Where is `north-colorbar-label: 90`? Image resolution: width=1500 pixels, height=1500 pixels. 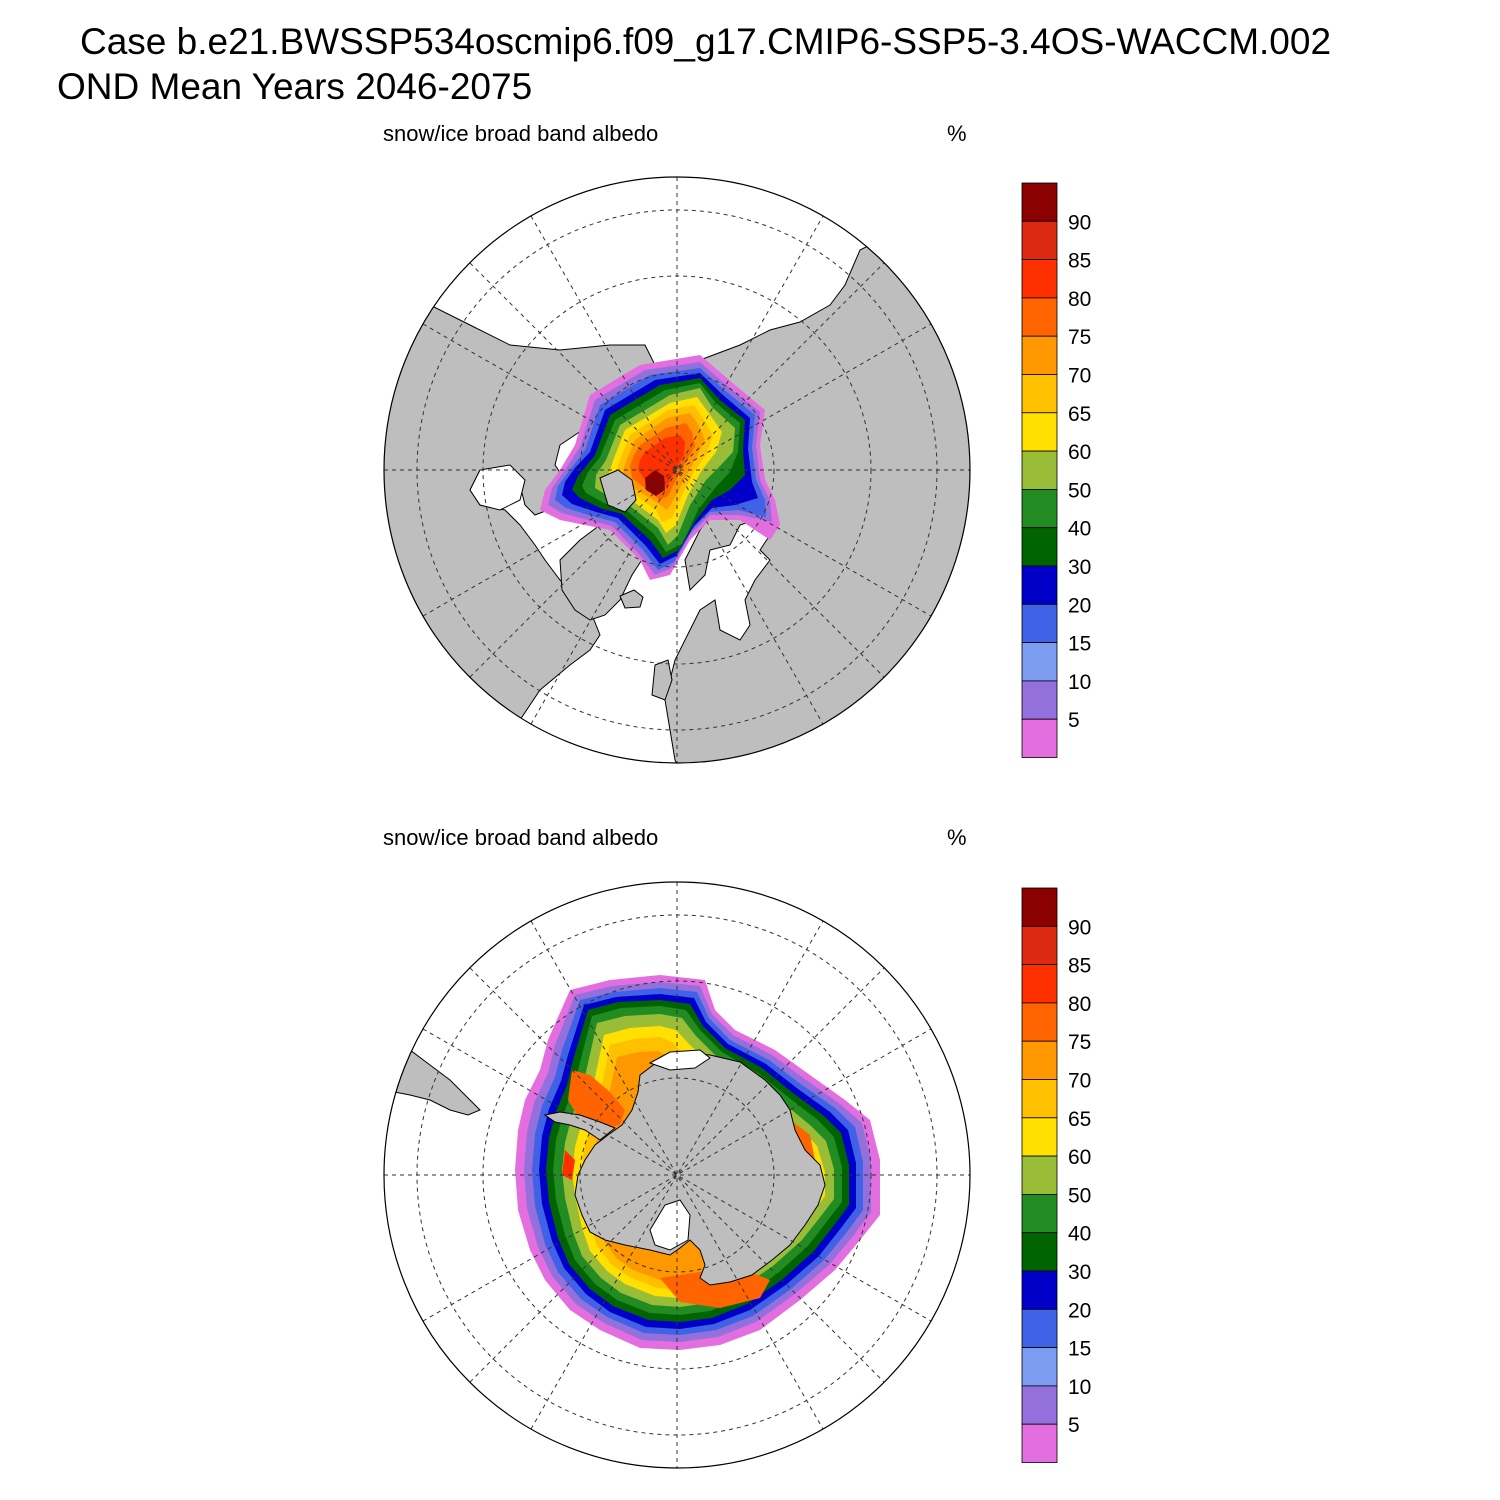 north-colorbar-label: 90 is located at coordinates (1079, 222).